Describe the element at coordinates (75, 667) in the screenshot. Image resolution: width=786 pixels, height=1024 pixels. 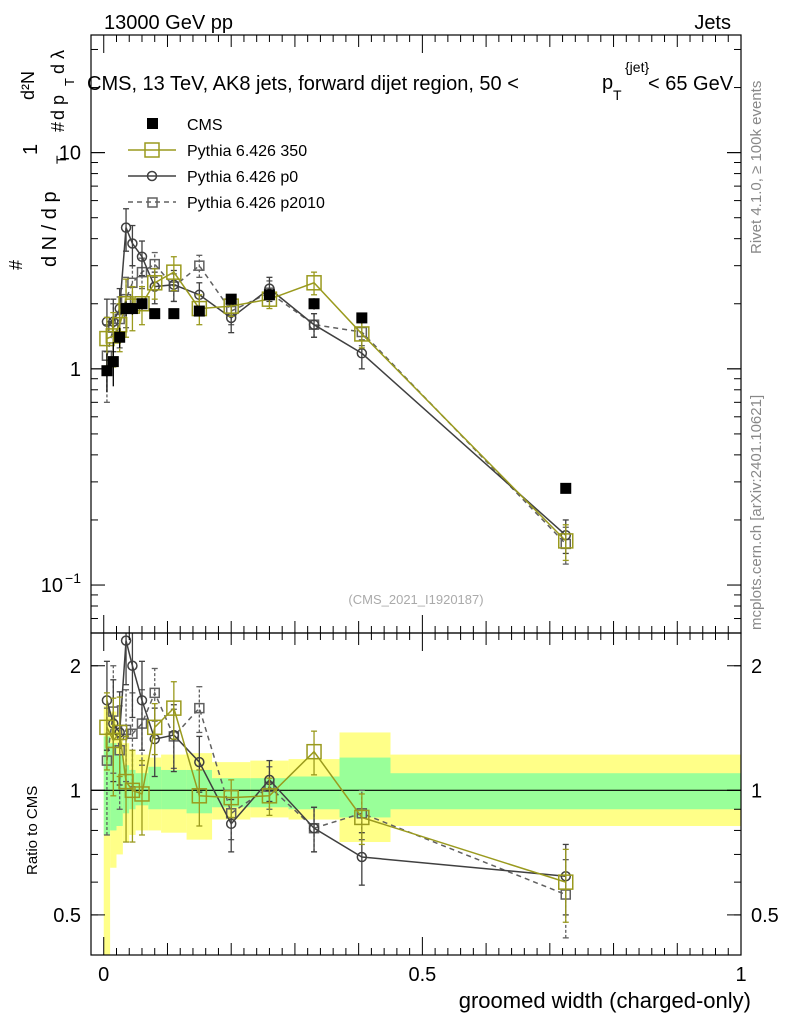
I see `ratio-ytick-label: 2` at that location.